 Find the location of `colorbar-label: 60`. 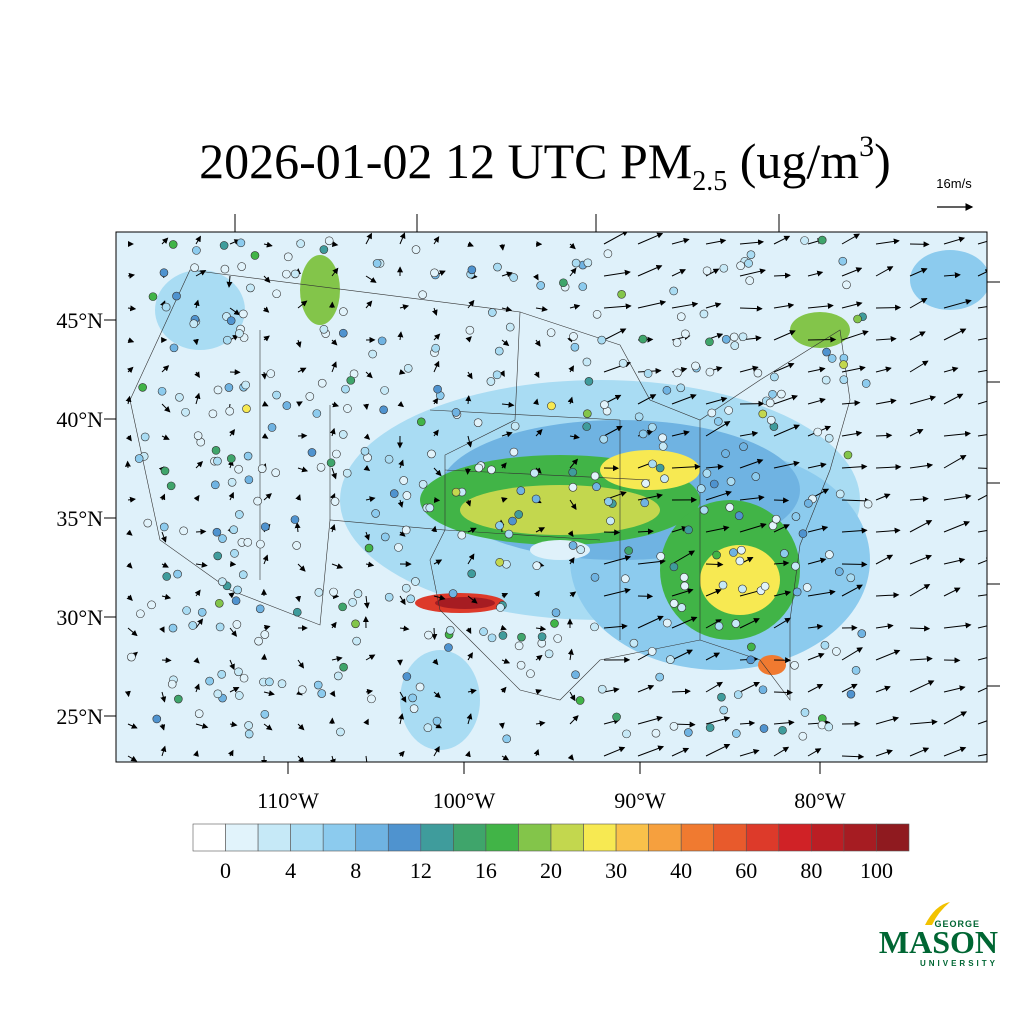

colorbar-label: 60 is located at coordinates (746, 870).